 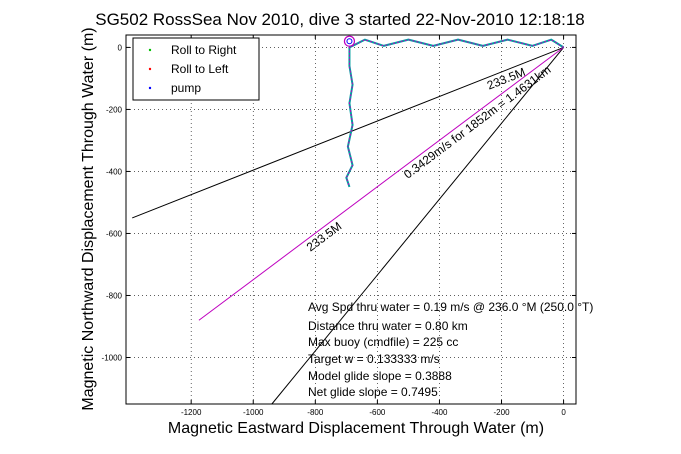 I want to click on y-tick-label: -200, so click(x=114, y=109).